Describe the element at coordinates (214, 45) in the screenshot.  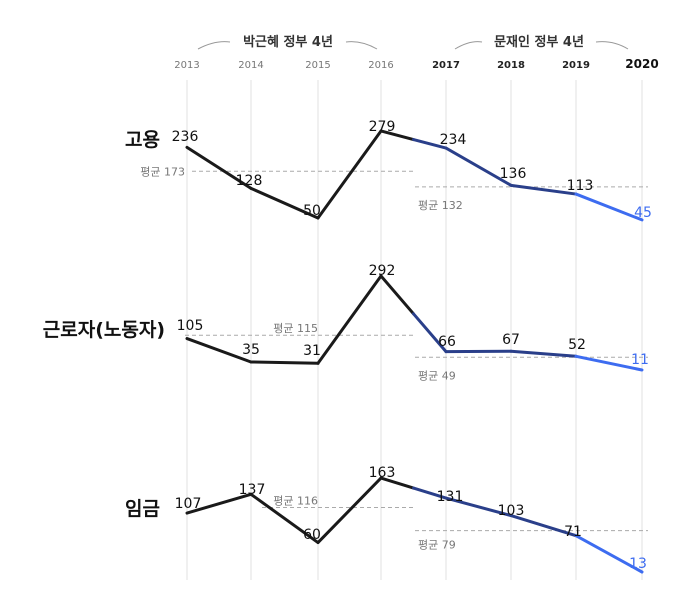
I see `era-left-bracket-left` at that location.